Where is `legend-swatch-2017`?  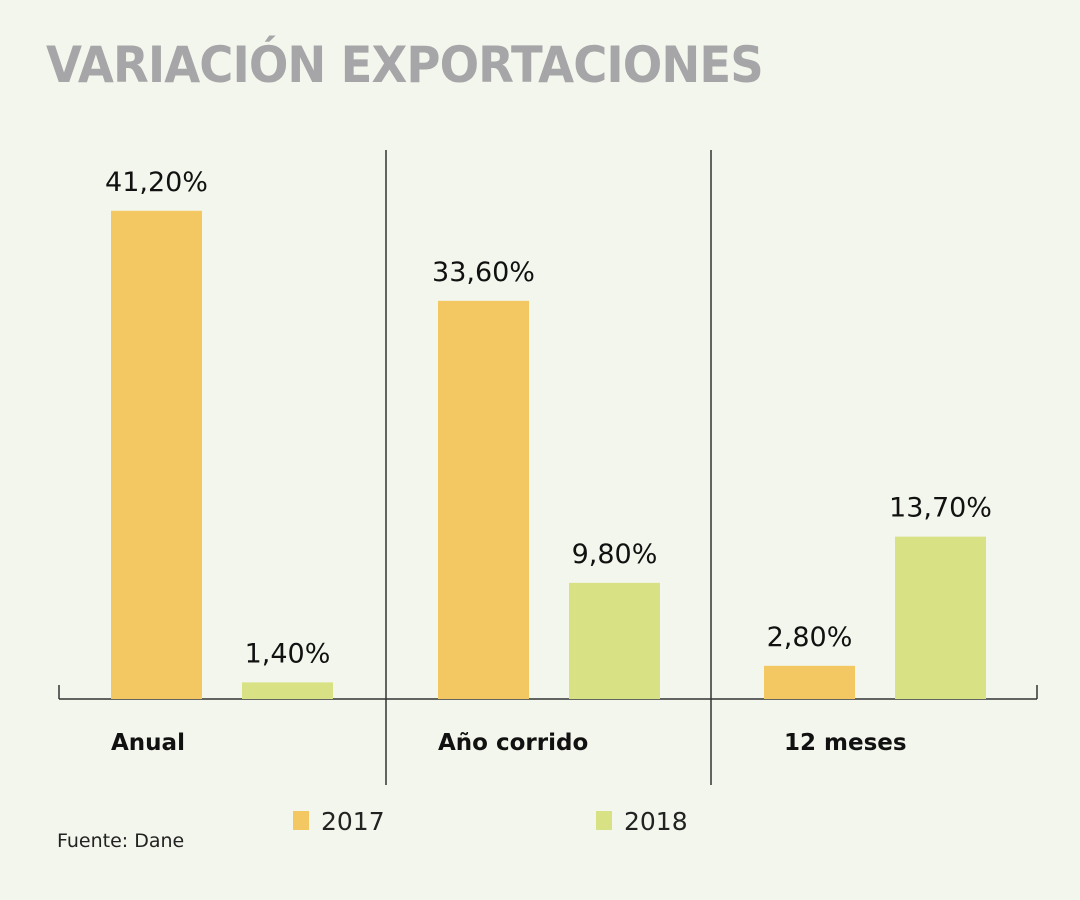
legend-swatch-2017 is located at coordinates (301, 820).